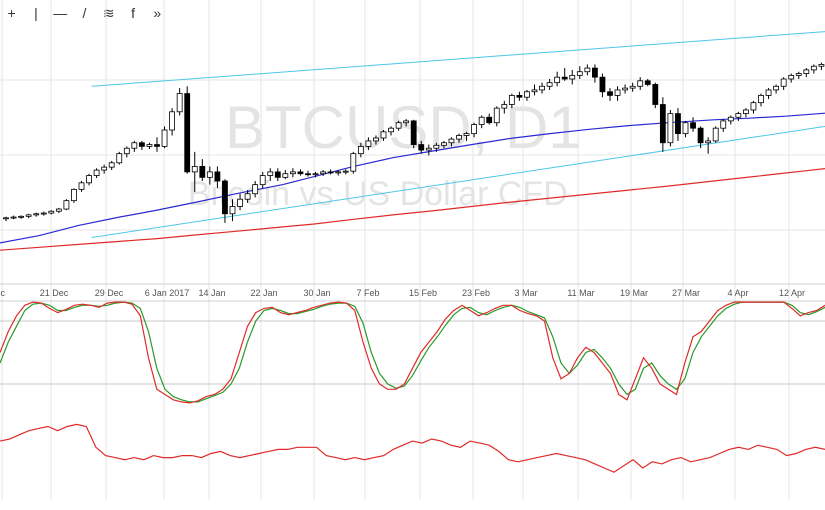  I want to click on x-tick-label: Dec, so click(2, 293).